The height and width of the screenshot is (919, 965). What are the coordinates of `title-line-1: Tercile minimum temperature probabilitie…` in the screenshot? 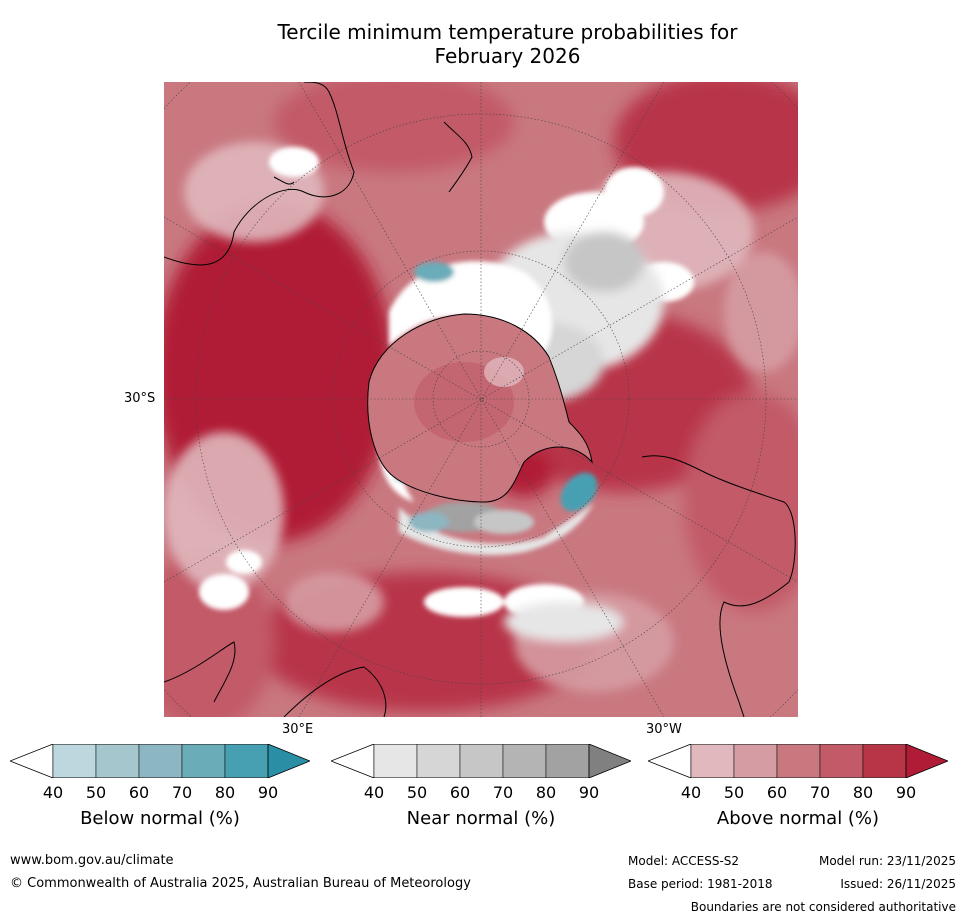 It's located at (507, 32).